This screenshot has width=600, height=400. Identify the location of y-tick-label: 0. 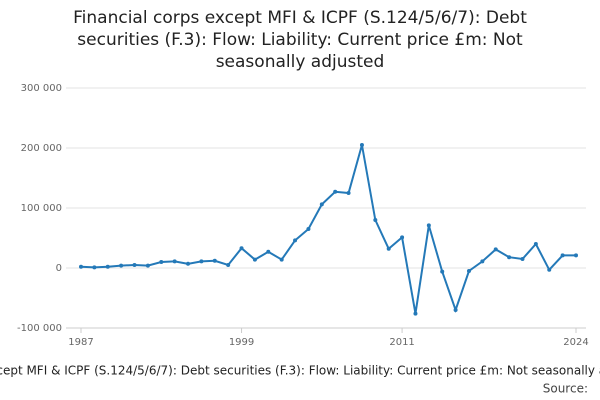
(59, 268).